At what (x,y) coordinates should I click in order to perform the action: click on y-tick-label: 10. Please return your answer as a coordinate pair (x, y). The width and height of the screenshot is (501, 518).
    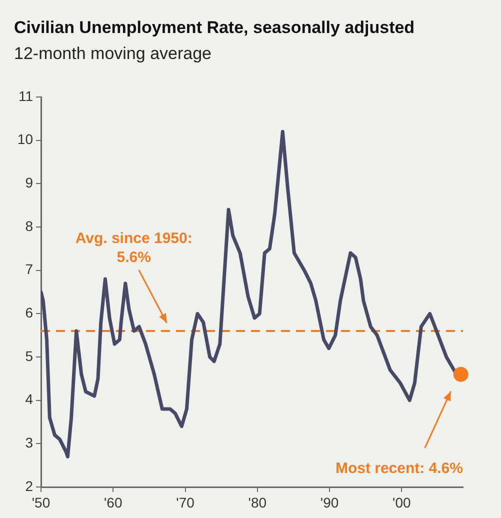
    Looking at the image, I should click on (25, 139).